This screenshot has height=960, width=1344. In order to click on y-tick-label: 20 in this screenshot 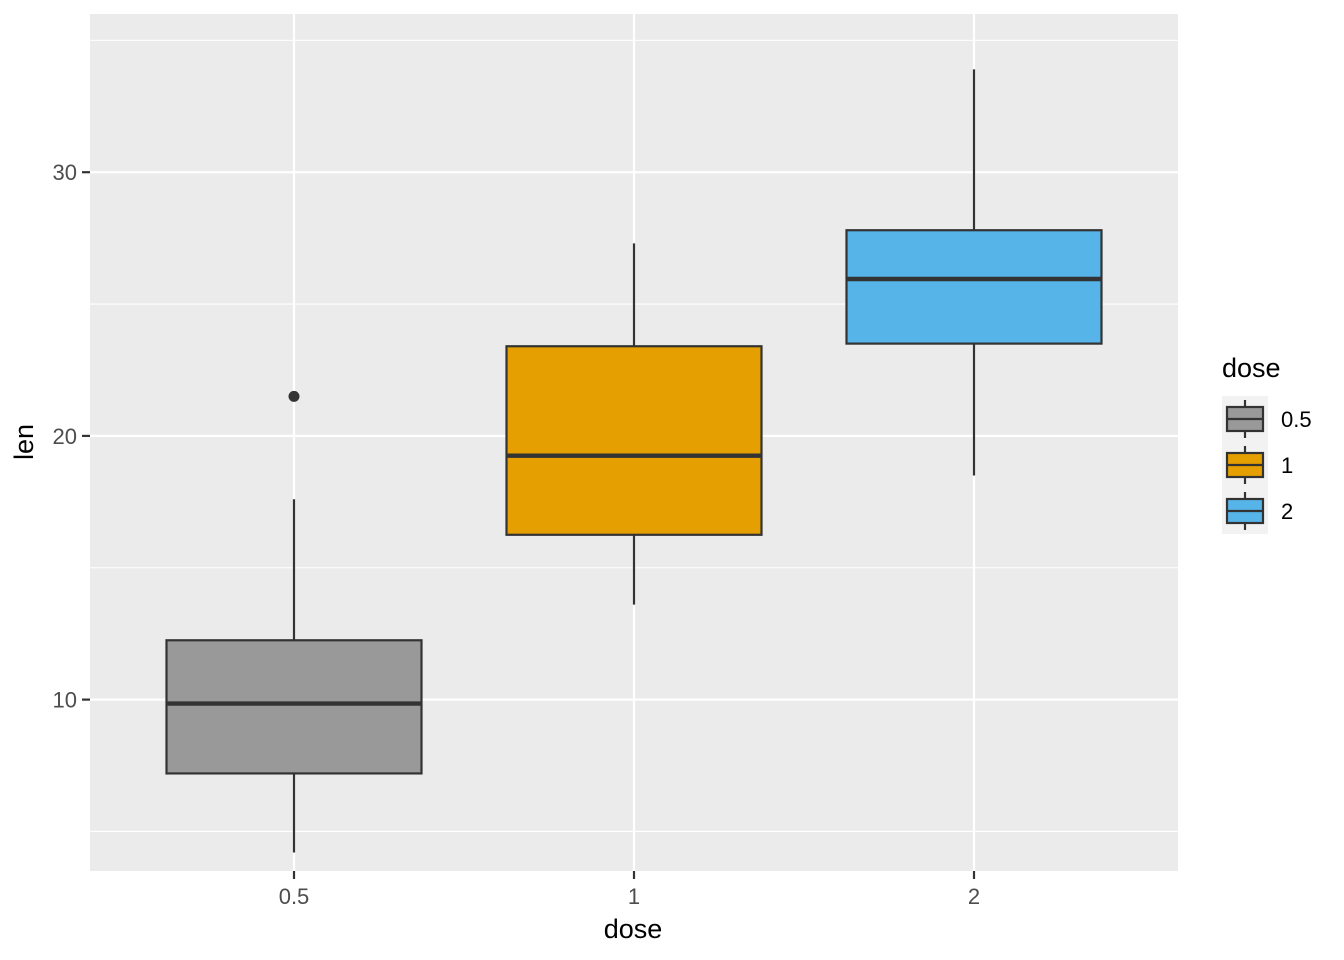, I will do `click(65, 436)`.